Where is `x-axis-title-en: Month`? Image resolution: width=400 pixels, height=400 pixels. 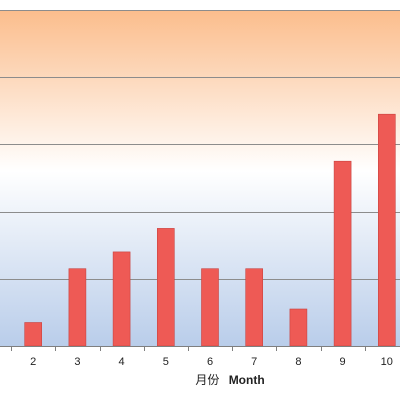
x-axis-title-en: Month is located at coordinates (247, 380).